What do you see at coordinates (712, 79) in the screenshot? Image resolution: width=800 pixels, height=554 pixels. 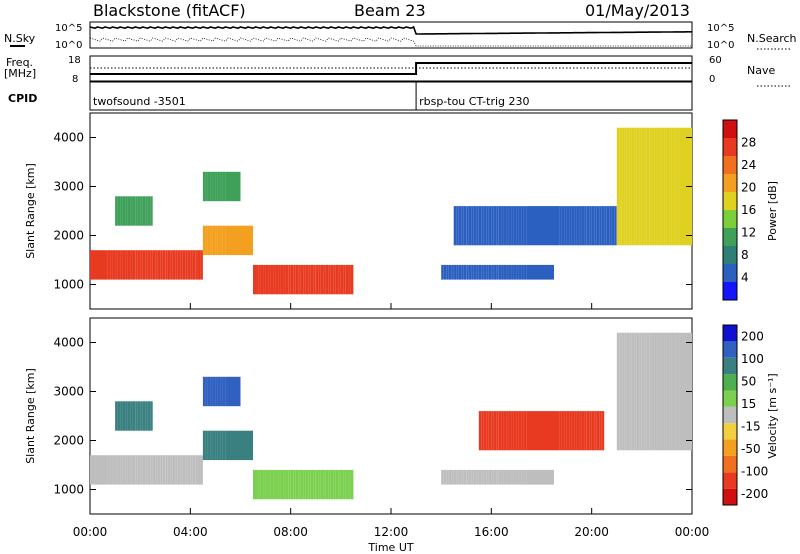 I see `nave-bottom-tick: 0` at bounding box center [712, 79].